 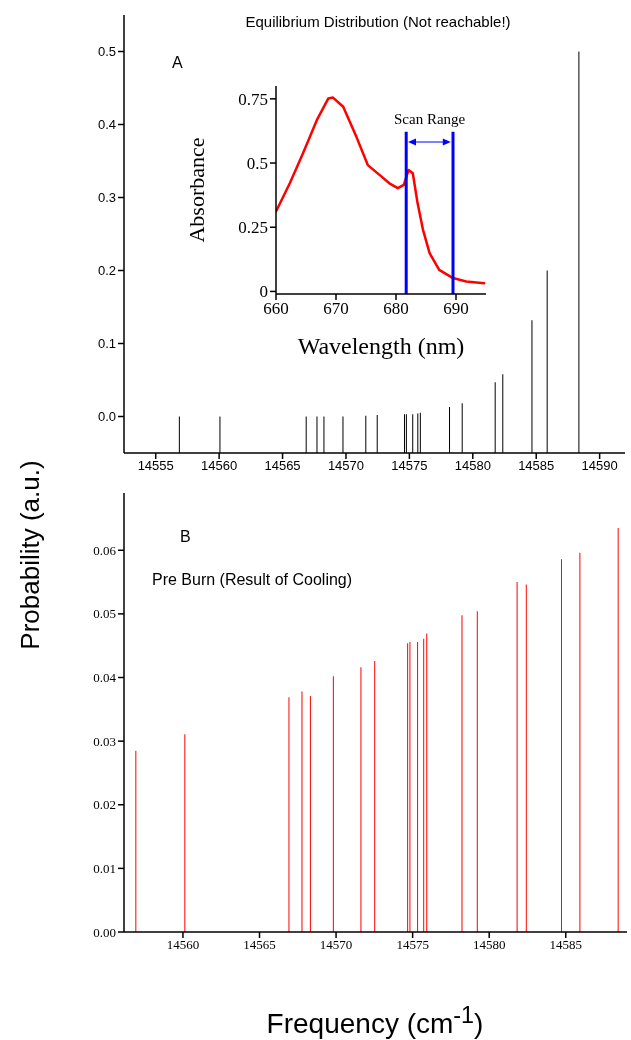 I want to click on y-tick-label: 0.01, so click(x=104, y=868).